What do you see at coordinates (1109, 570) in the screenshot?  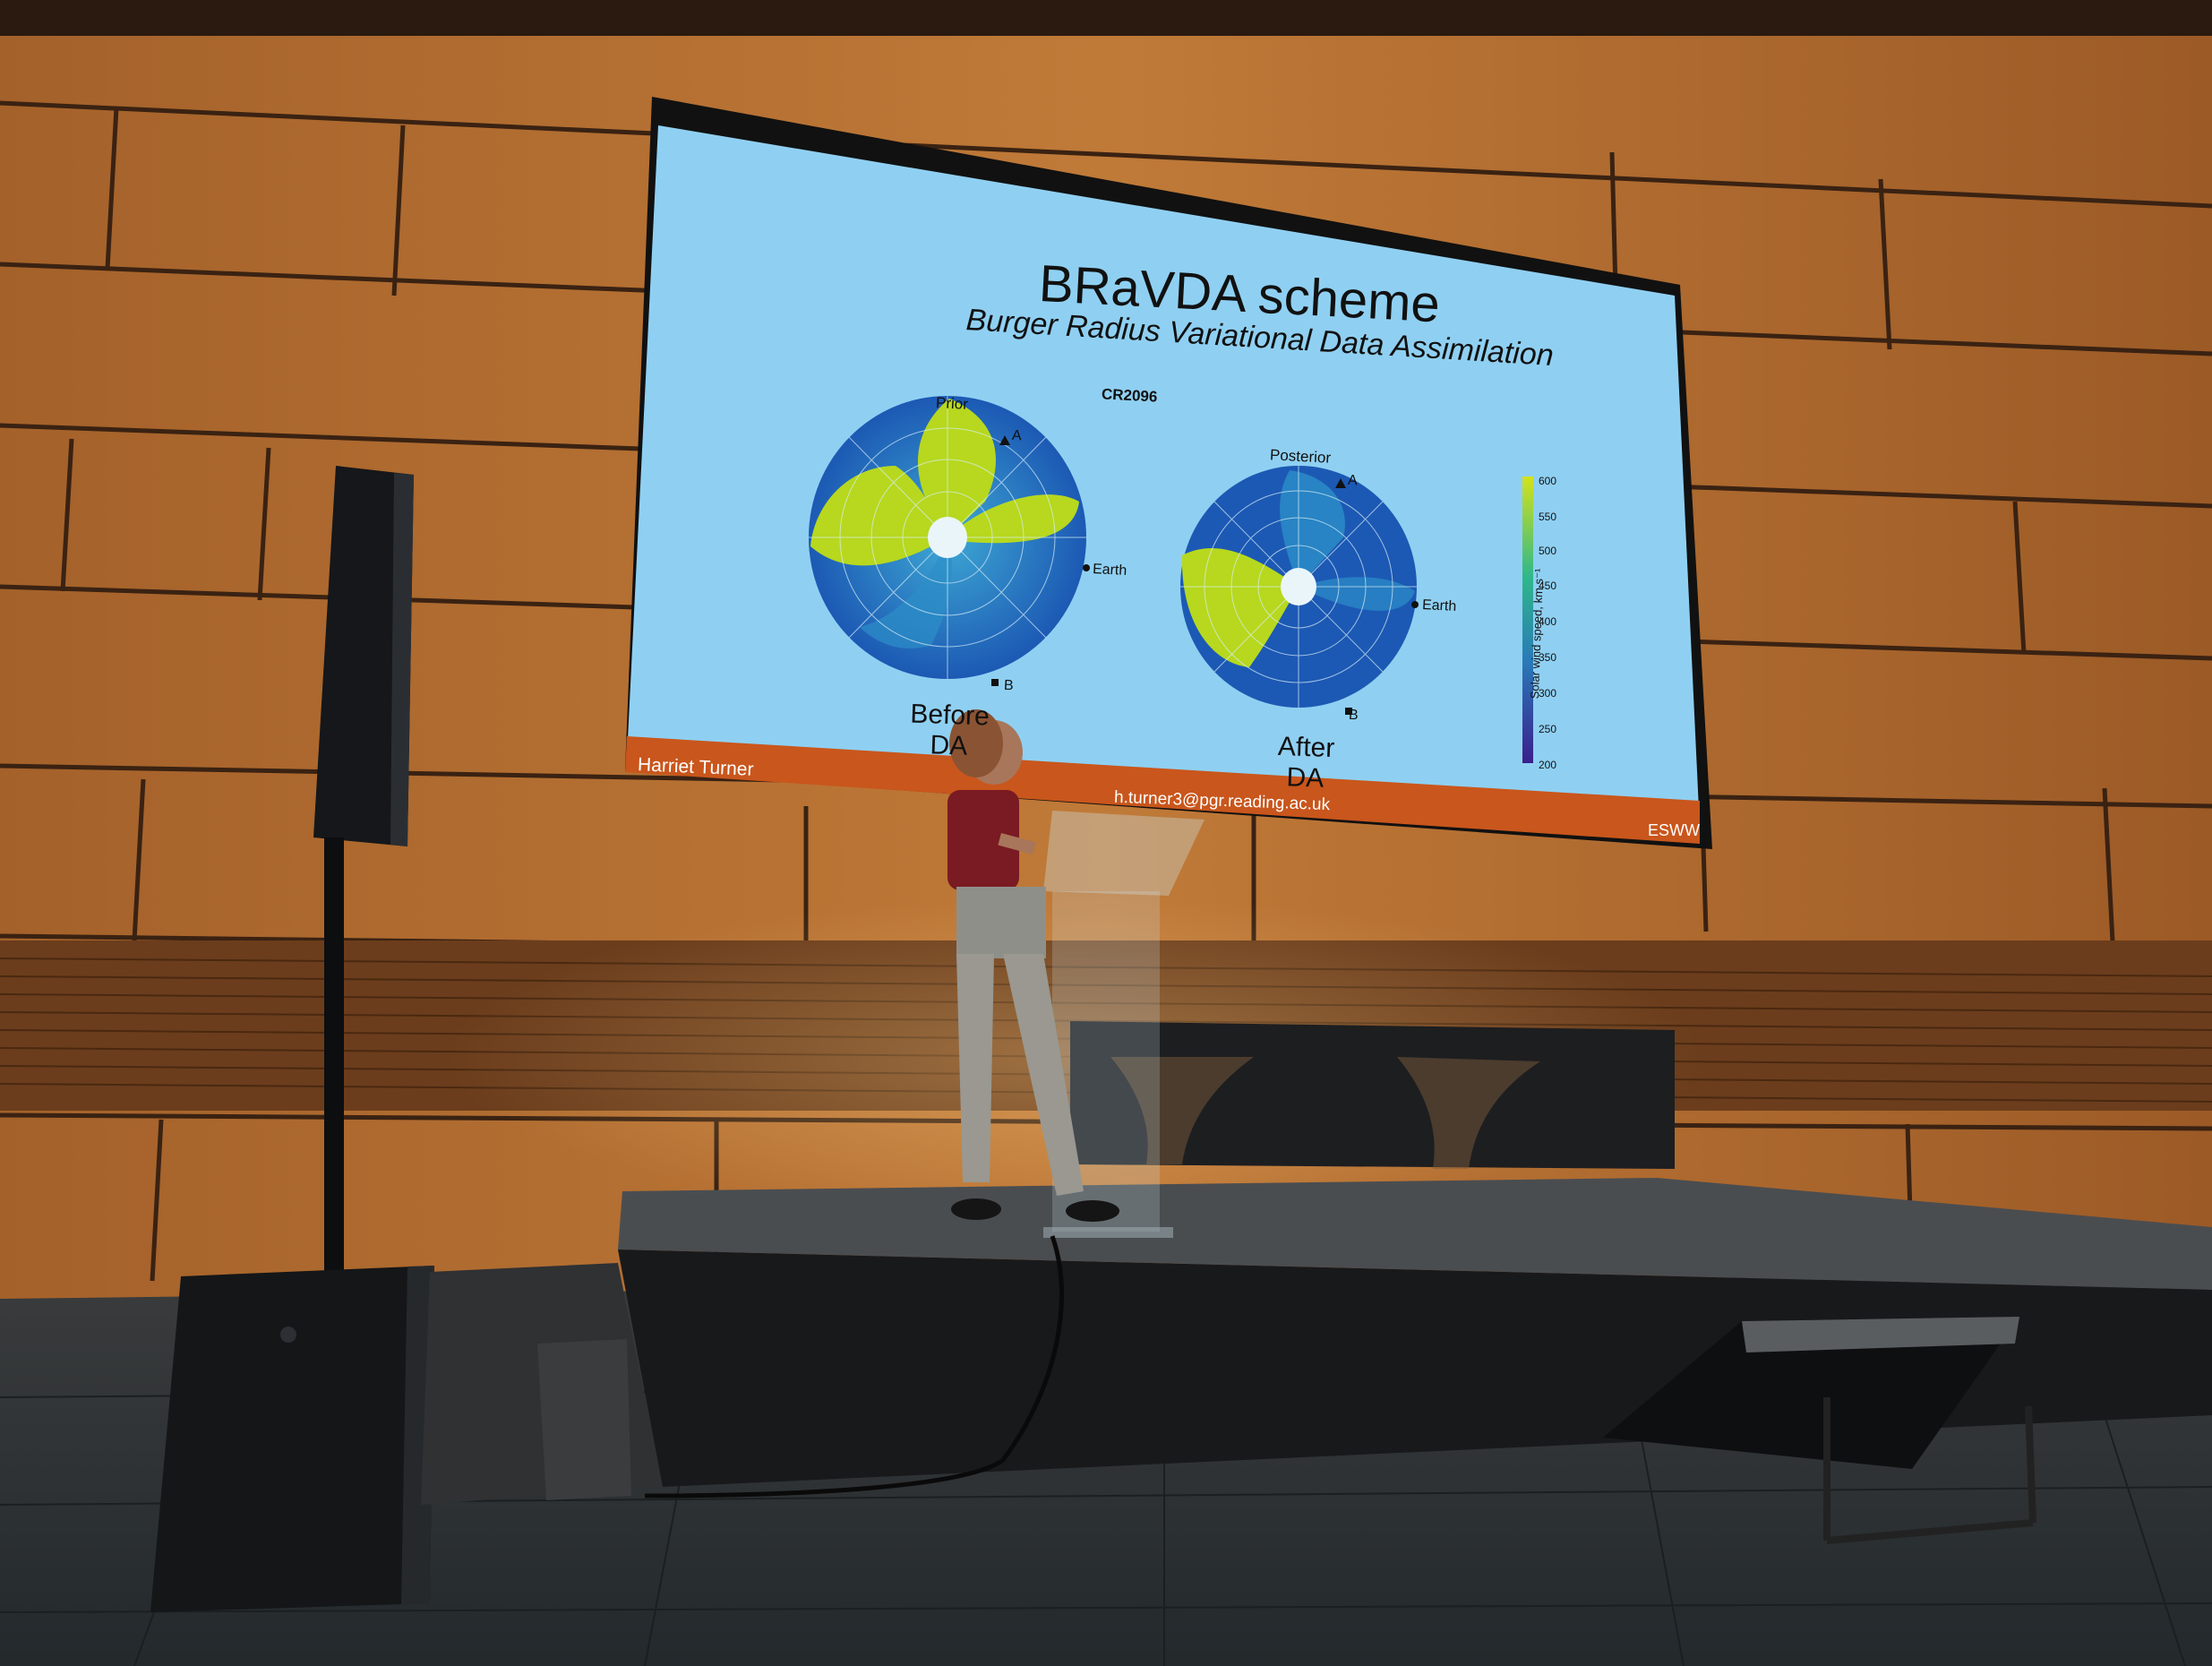 I see `prior-marker-earth: Earth` at bounding box center [1109, 570].